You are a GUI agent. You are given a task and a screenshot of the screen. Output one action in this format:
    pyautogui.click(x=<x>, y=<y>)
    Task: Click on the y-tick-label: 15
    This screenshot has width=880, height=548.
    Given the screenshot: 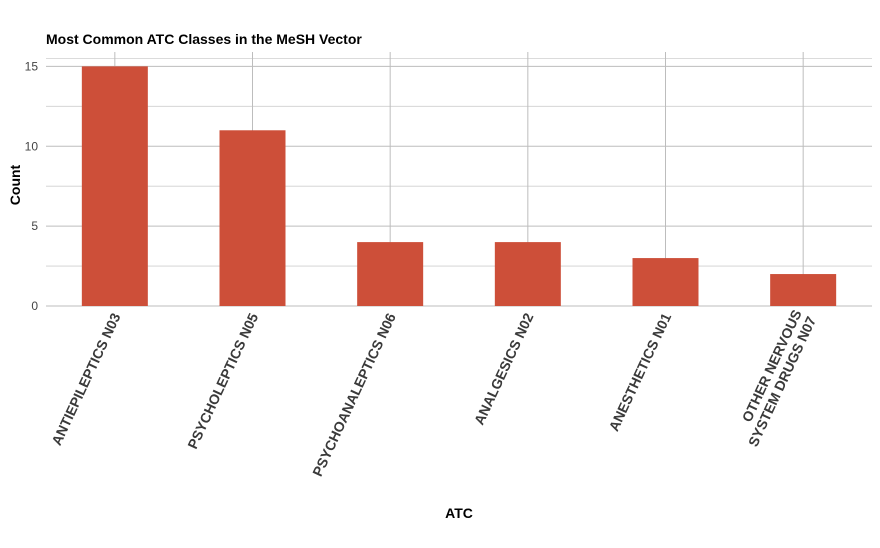 What is the action you would take?
    pyautogui.click(x=32, y=66)
    